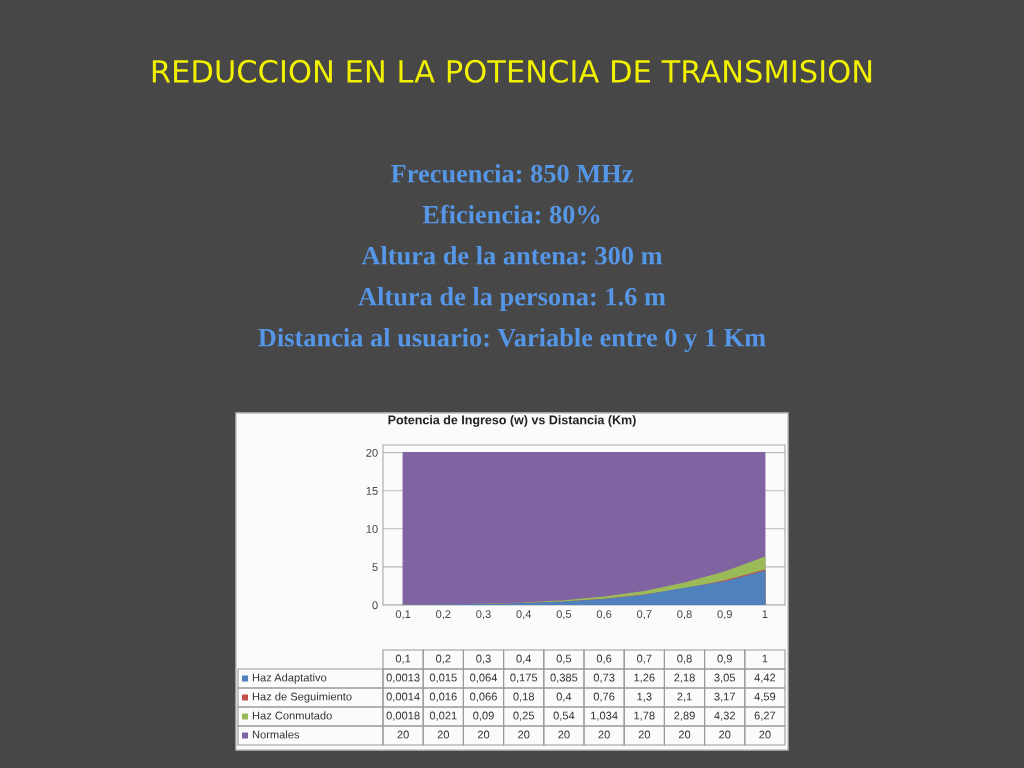  I want to click on y-tick-label: 20, so click(372, 452).